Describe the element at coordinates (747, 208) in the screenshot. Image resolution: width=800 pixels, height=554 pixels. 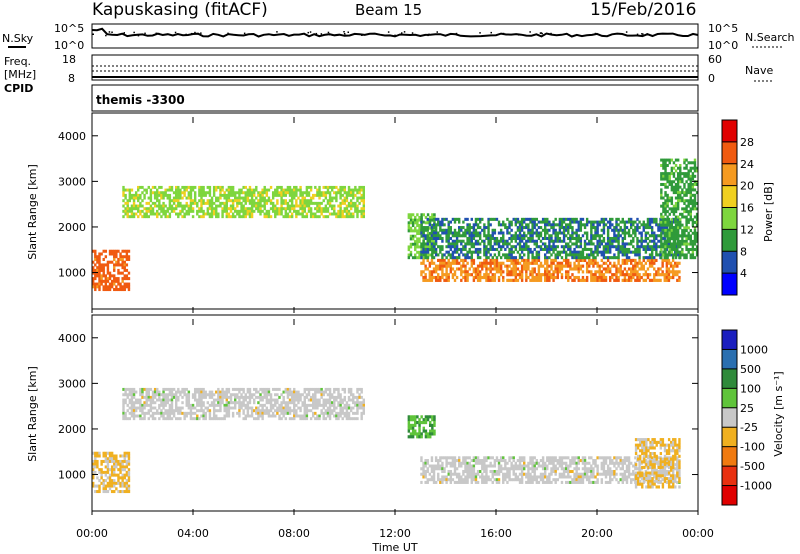
I see `power-colorbar-tick-label: 16` at that location.